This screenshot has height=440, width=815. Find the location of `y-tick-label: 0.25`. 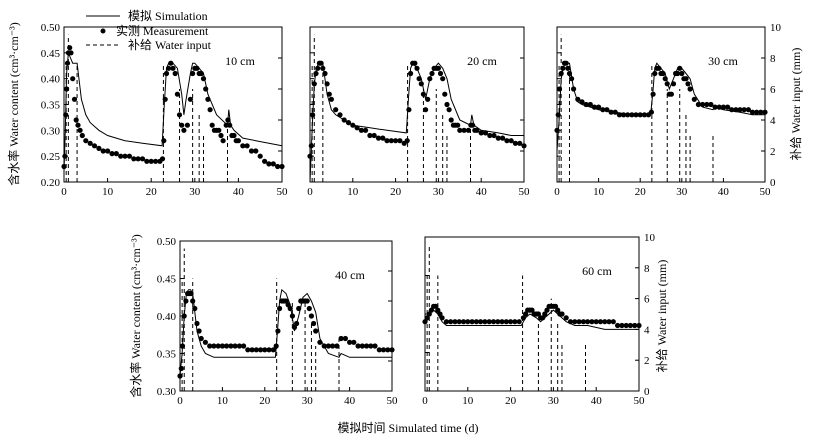

y-tick-label: 0.25 is located at coordinates (51, 157).